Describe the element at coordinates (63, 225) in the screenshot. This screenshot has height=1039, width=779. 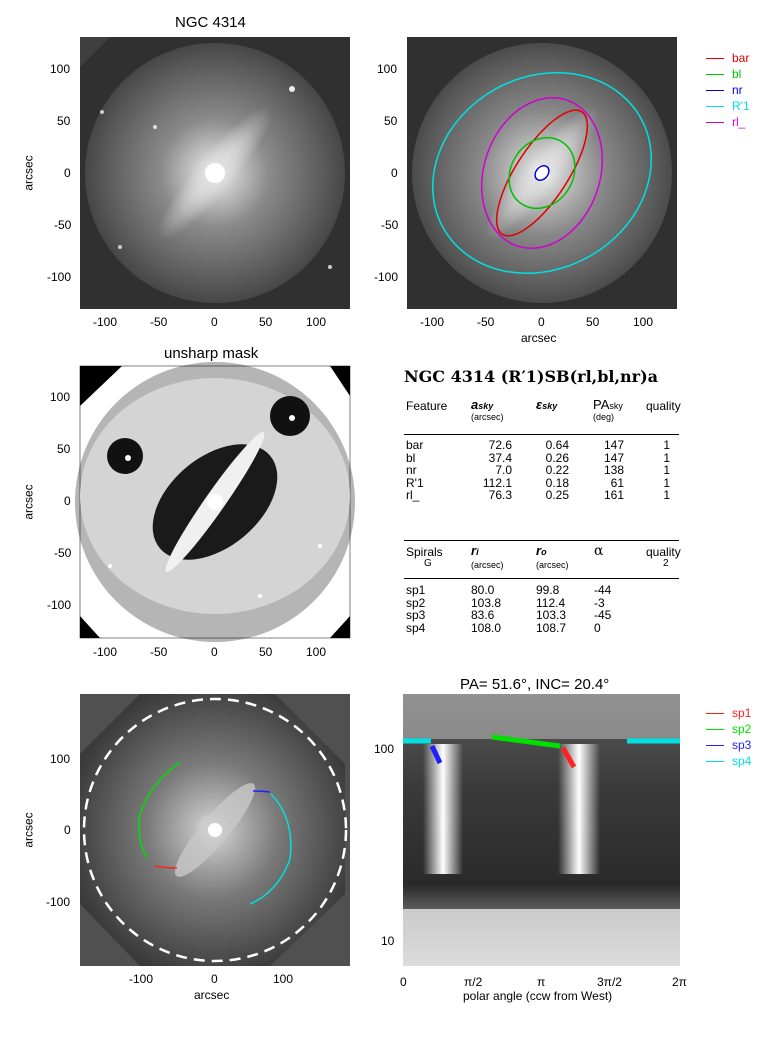
I see `panel1-ytick: -50` at that location.